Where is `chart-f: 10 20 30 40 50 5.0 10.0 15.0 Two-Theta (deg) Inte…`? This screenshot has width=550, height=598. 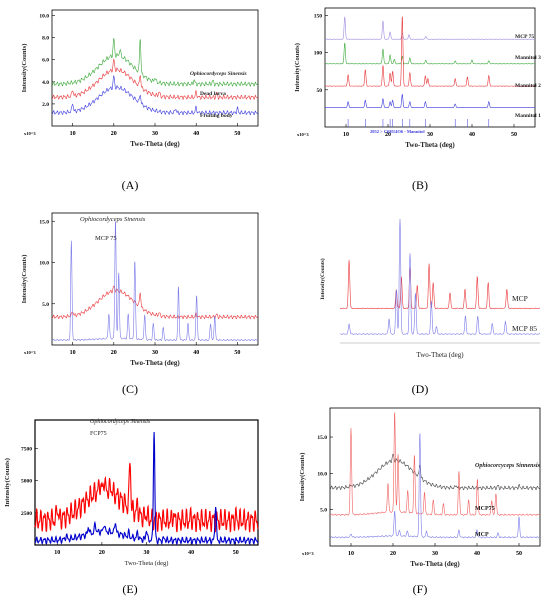
chart-f: 10 20 30 40 50 5.0 10.0 15.0 Two-Theta (deg) Inte… is located at coordinates (420, 487).